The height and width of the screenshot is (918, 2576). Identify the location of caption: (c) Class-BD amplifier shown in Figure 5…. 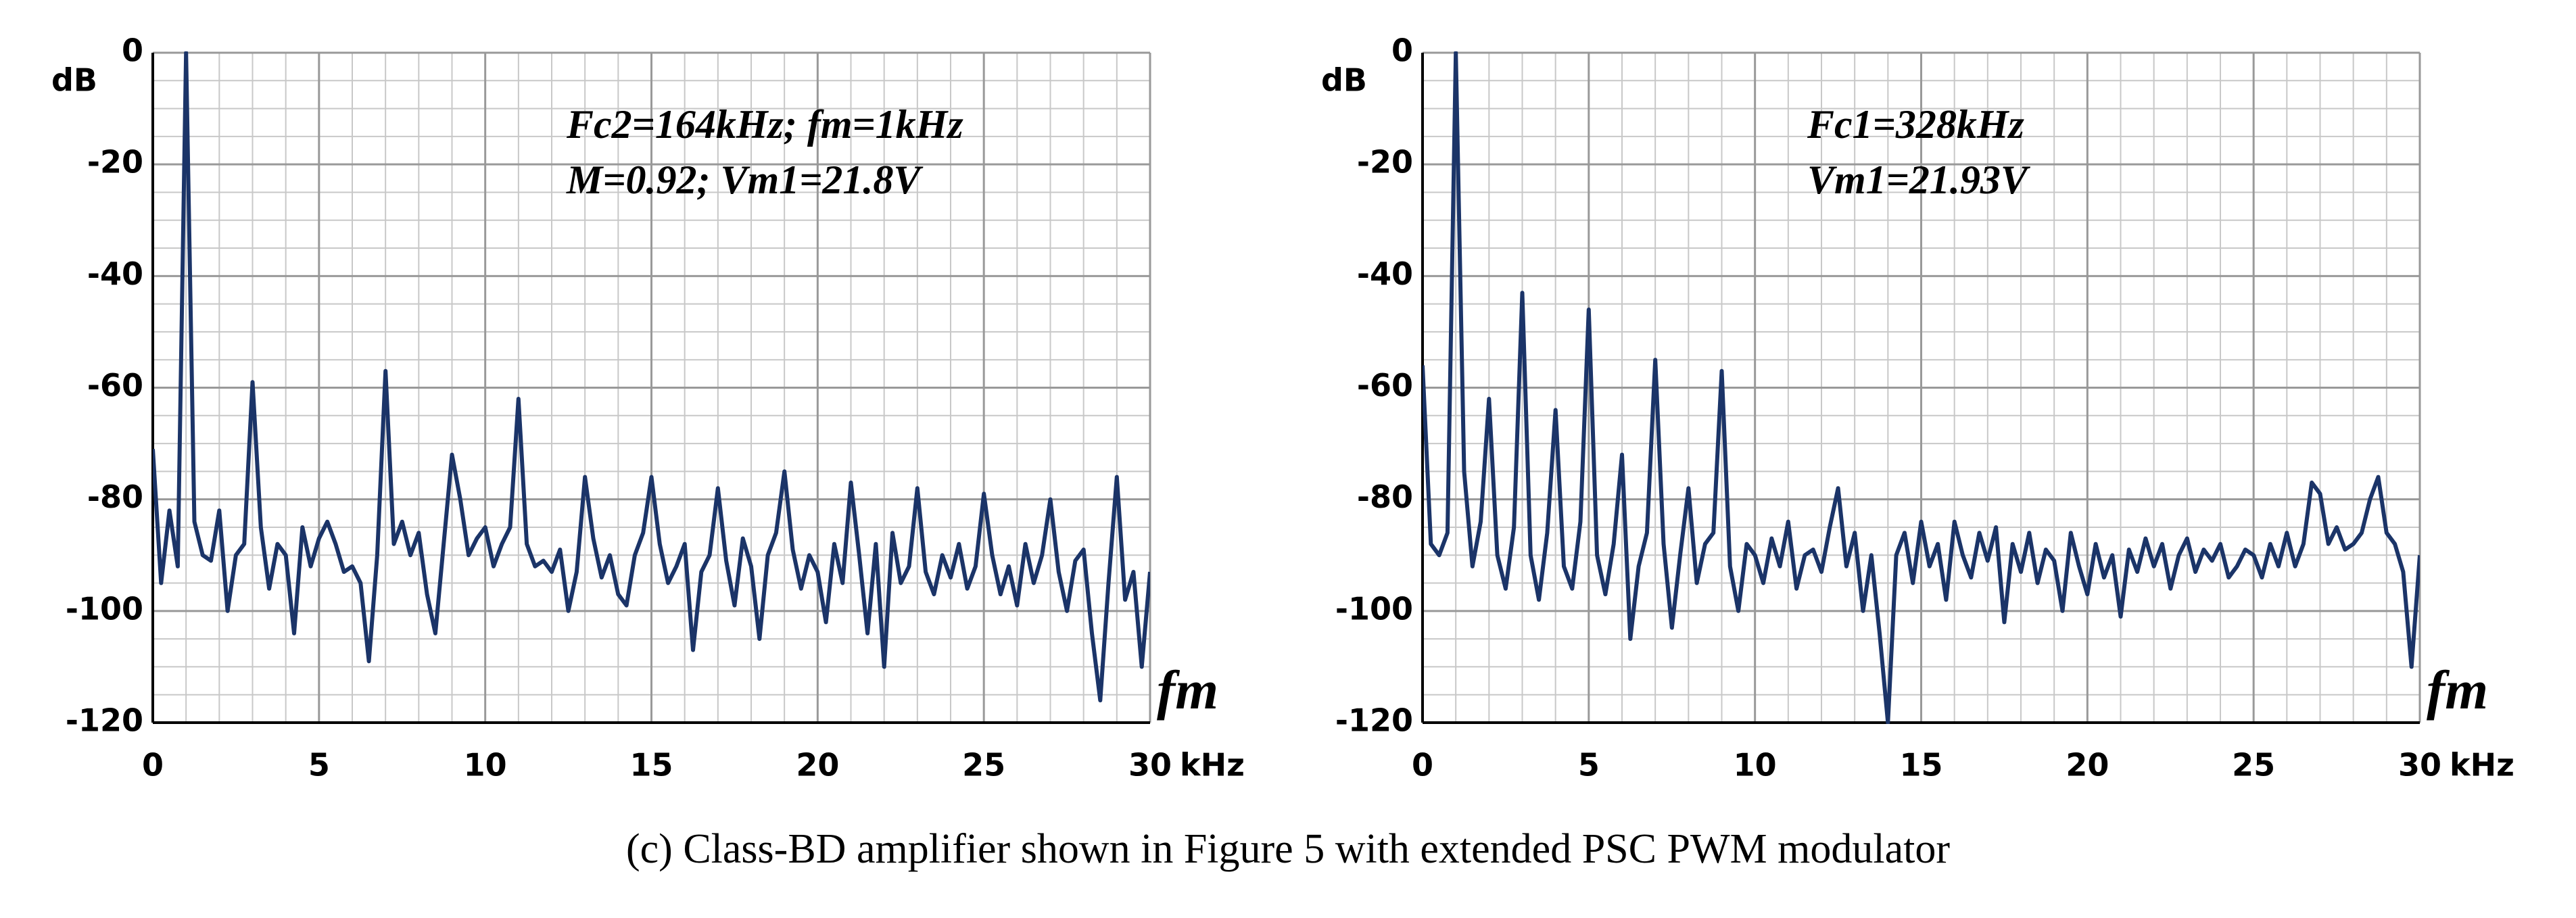
(1288, 849).